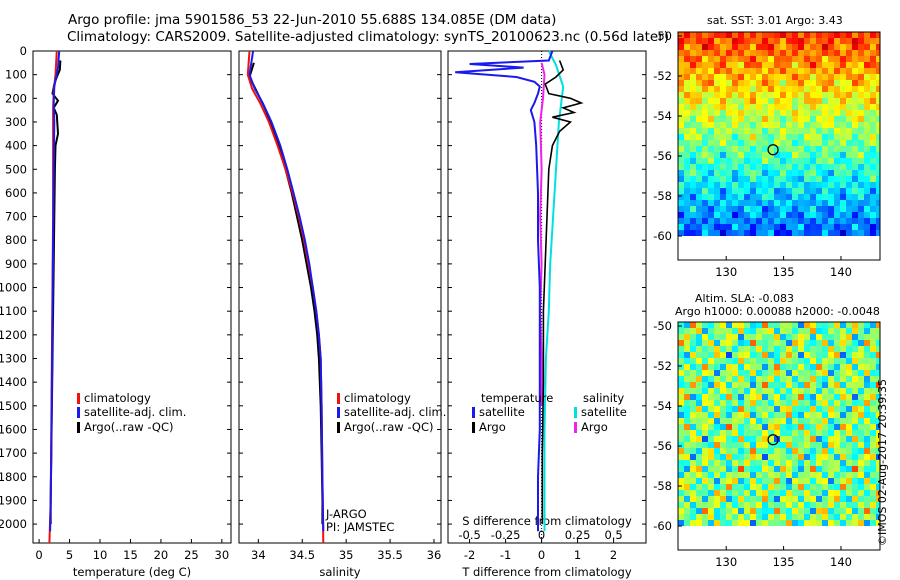  What do you see at coordinates (662, 326) in the screenshot?
I see `y-tick-label: -50` at bounding box center [662, 326].